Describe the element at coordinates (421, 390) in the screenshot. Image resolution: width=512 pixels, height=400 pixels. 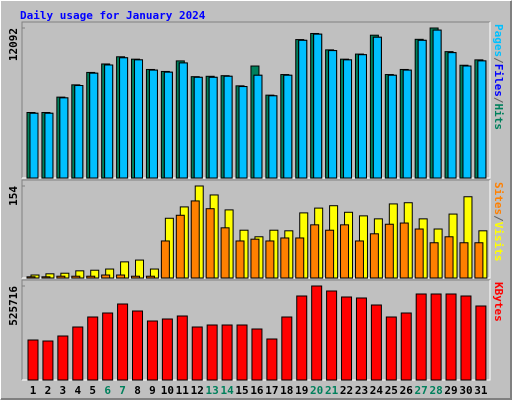
I see `x-tick-label: 27` at that location.